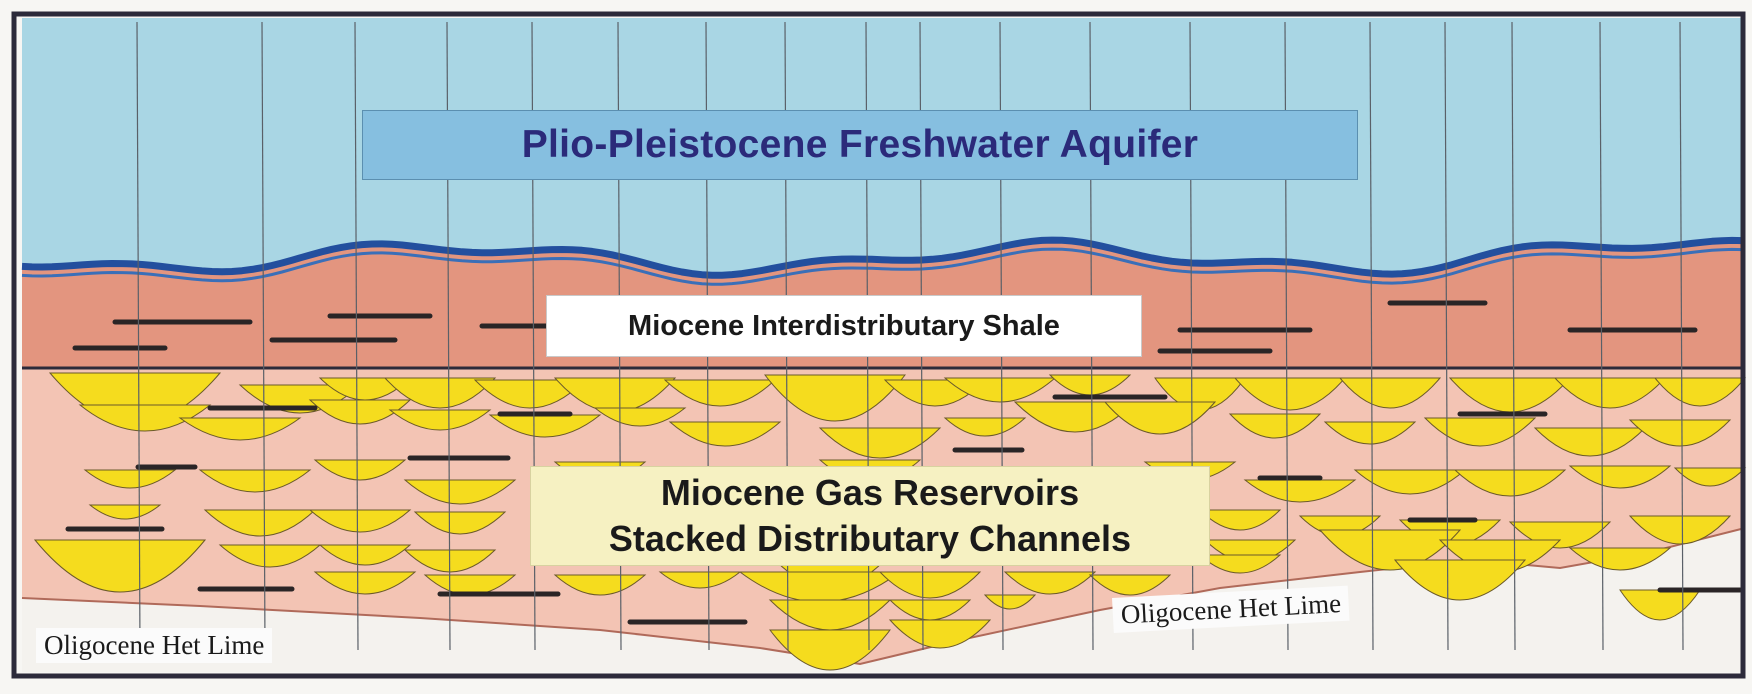  Describe the element at coordinates (860, 145) in the screenshot. I see `aquifer-label: Plio-Pleistocene Freshwater Aquifer` at that location.